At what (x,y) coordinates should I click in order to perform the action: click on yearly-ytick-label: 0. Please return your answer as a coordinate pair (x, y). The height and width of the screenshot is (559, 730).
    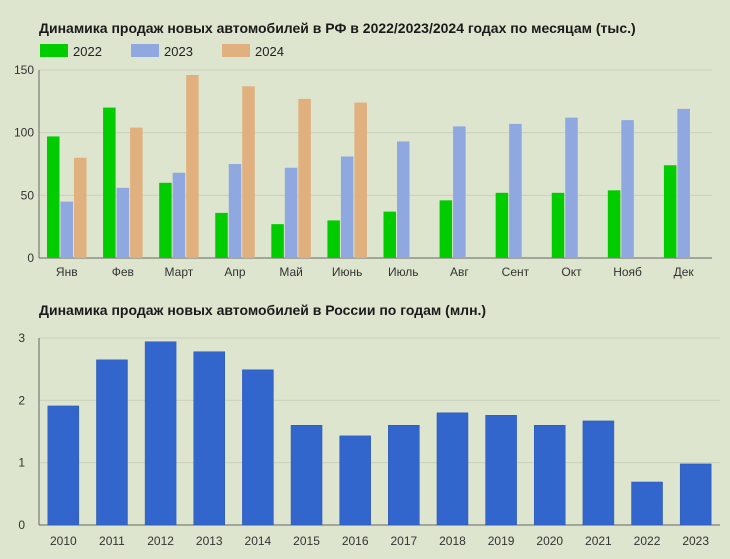
    Looking at the image, I should click on (21, 525).